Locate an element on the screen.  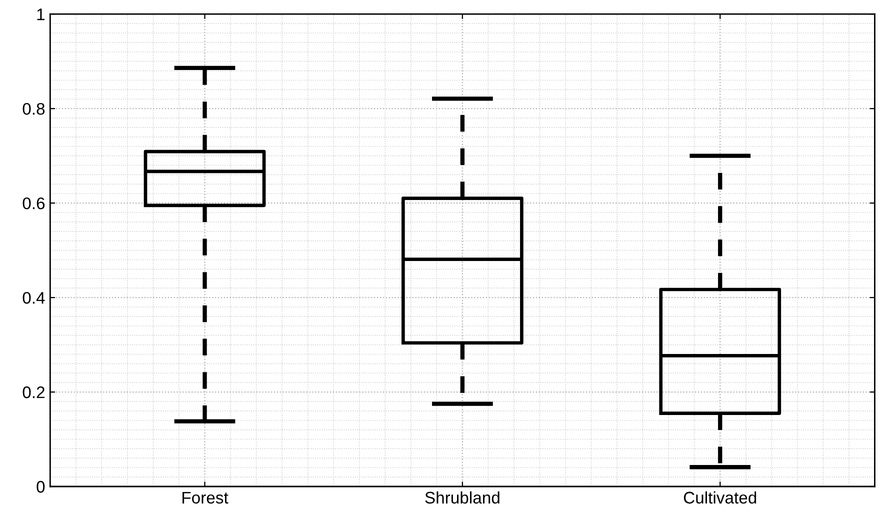
x-tick-label: Shrubland is located at coordinates (462, 497).